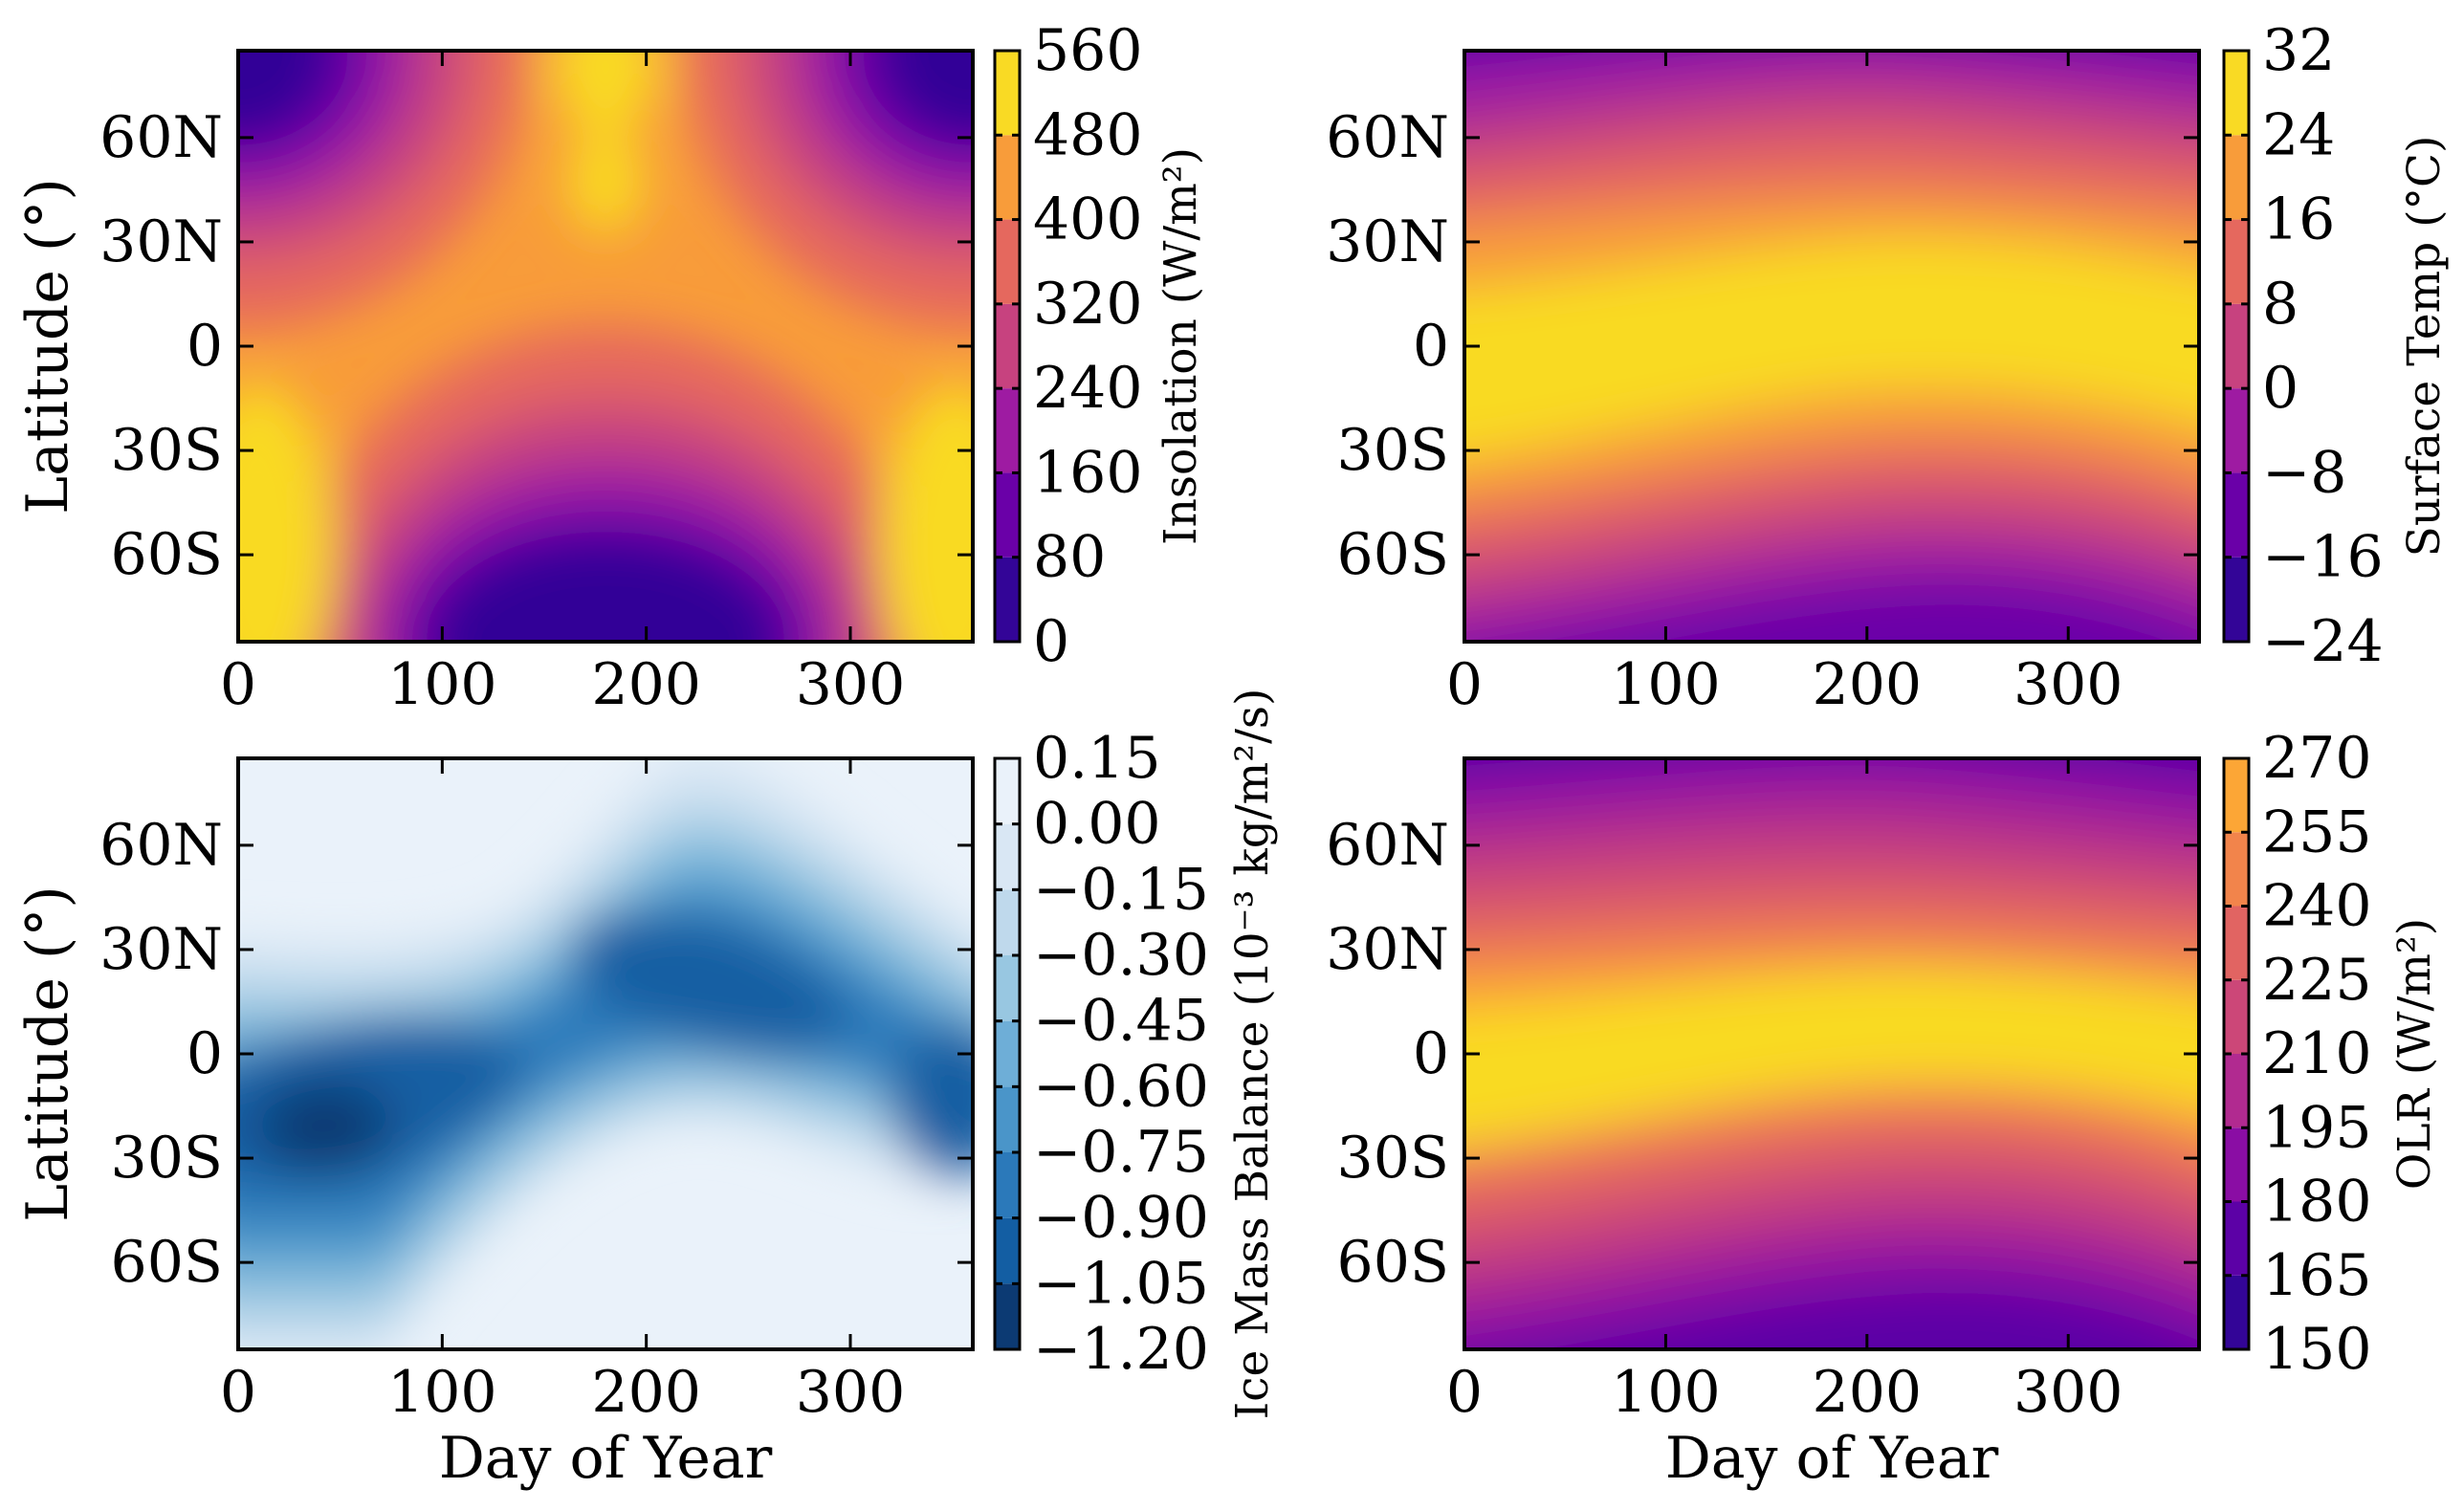  What do you see at coordinates (47, 1053) in the screenshot?
I see `ice-mass-balance-ylabel: Latitude (°)` at bounding box center [47, 1053].